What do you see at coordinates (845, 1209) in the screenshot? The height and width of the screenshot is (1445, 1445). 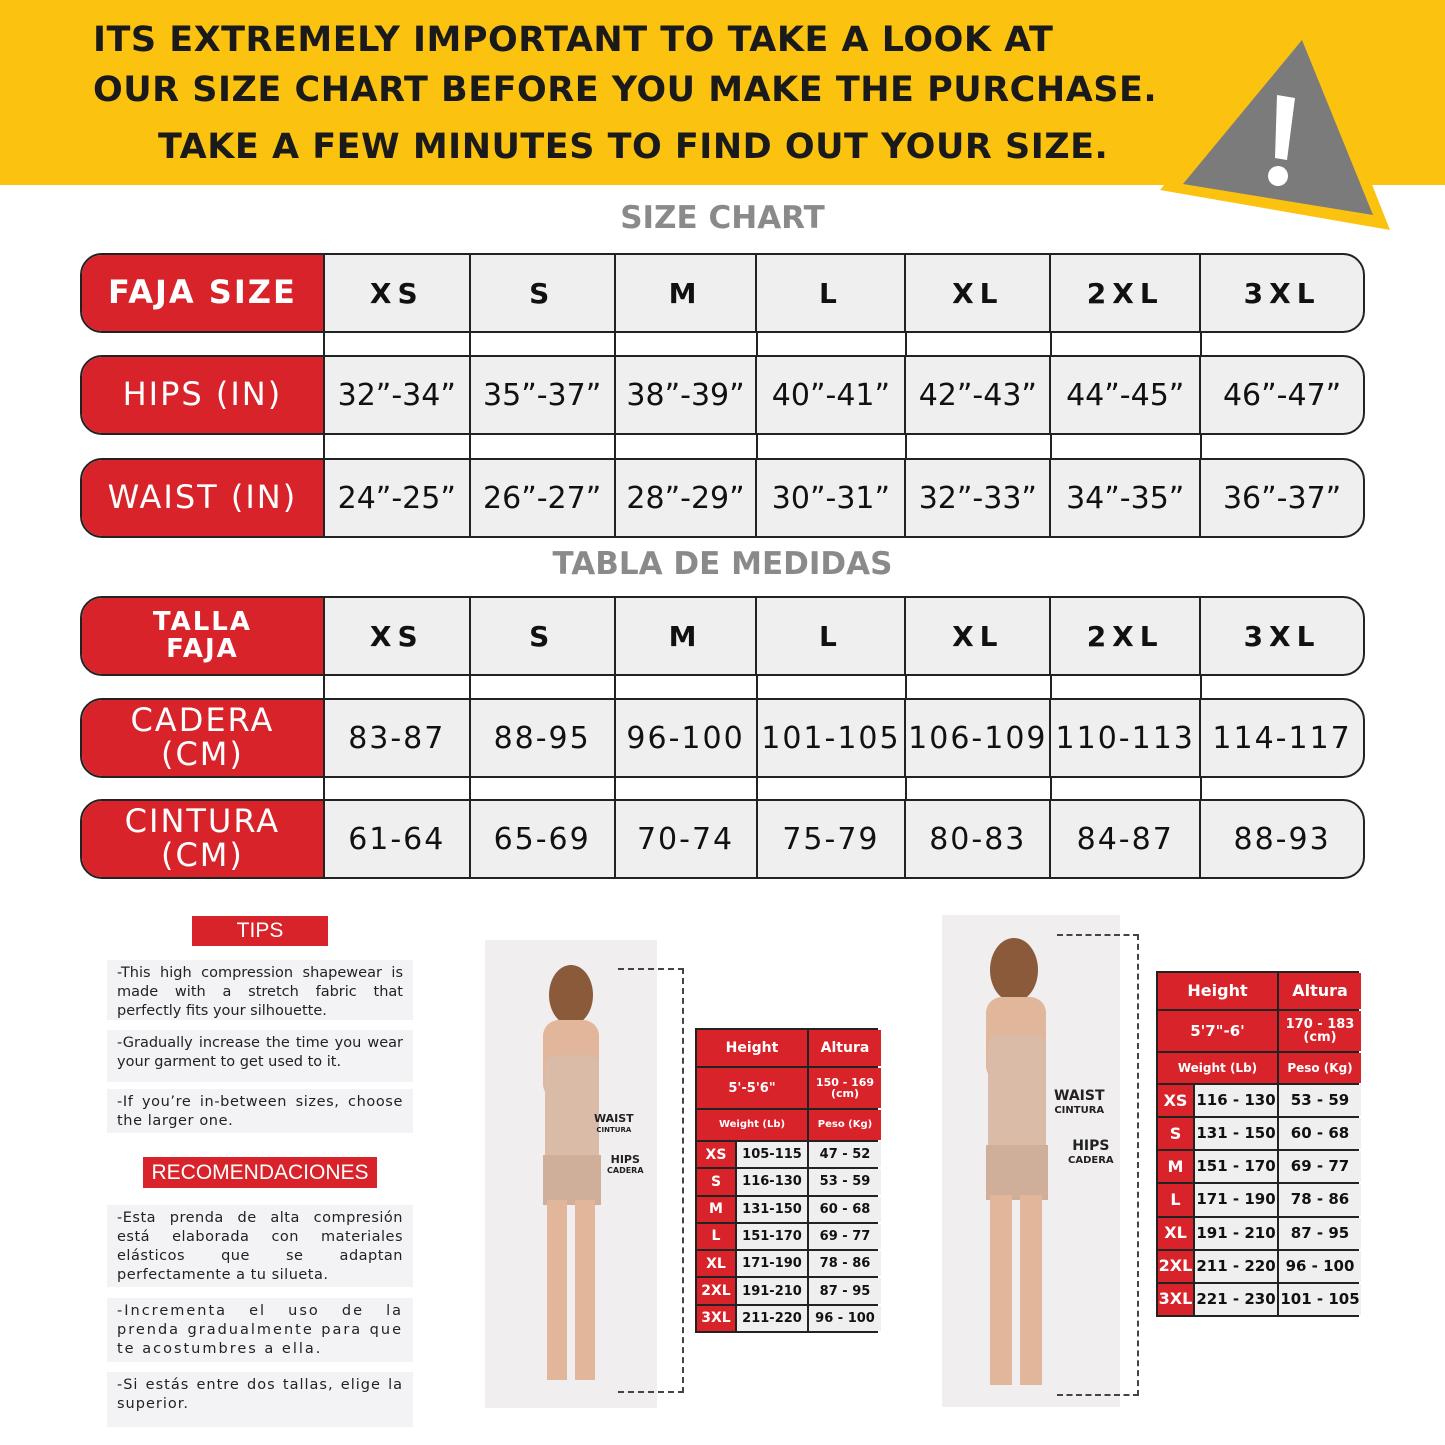 I see `peso-value: 60 - 68` at bounding box center [845, 1209].